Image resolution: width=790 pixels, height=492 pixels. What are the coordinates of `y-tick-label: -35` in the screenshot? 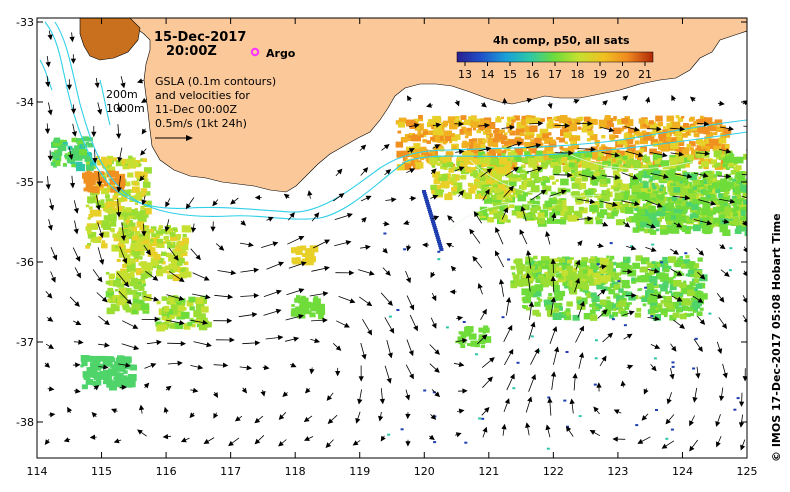 It's located at (25, 182).